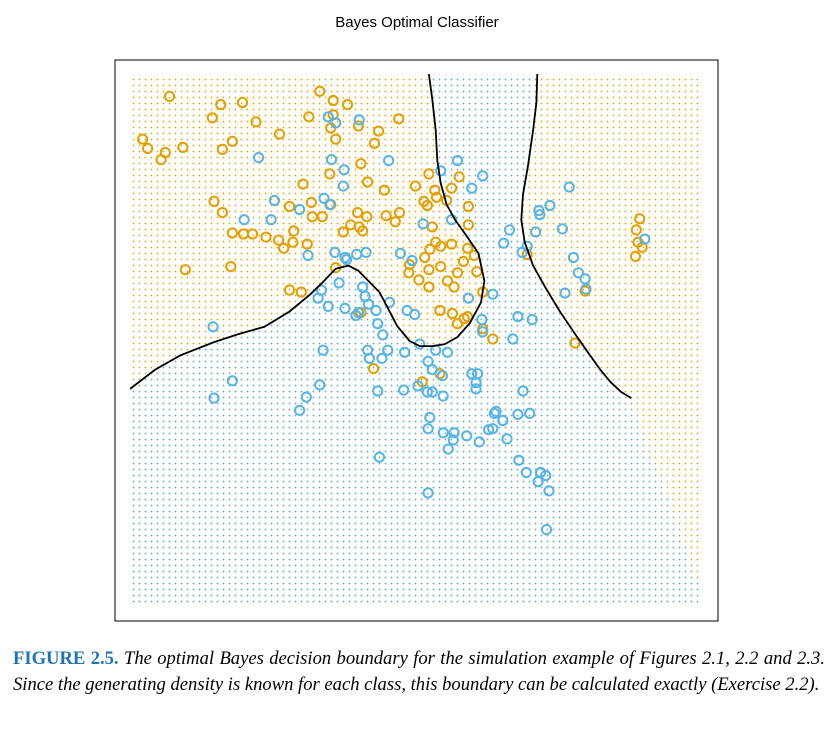 This screenshot has height=740, width=834. Describe the element at coordinates (417, 22) in the screenshot. I see `chart-title: Bayes Optimal Classifier` at that location.